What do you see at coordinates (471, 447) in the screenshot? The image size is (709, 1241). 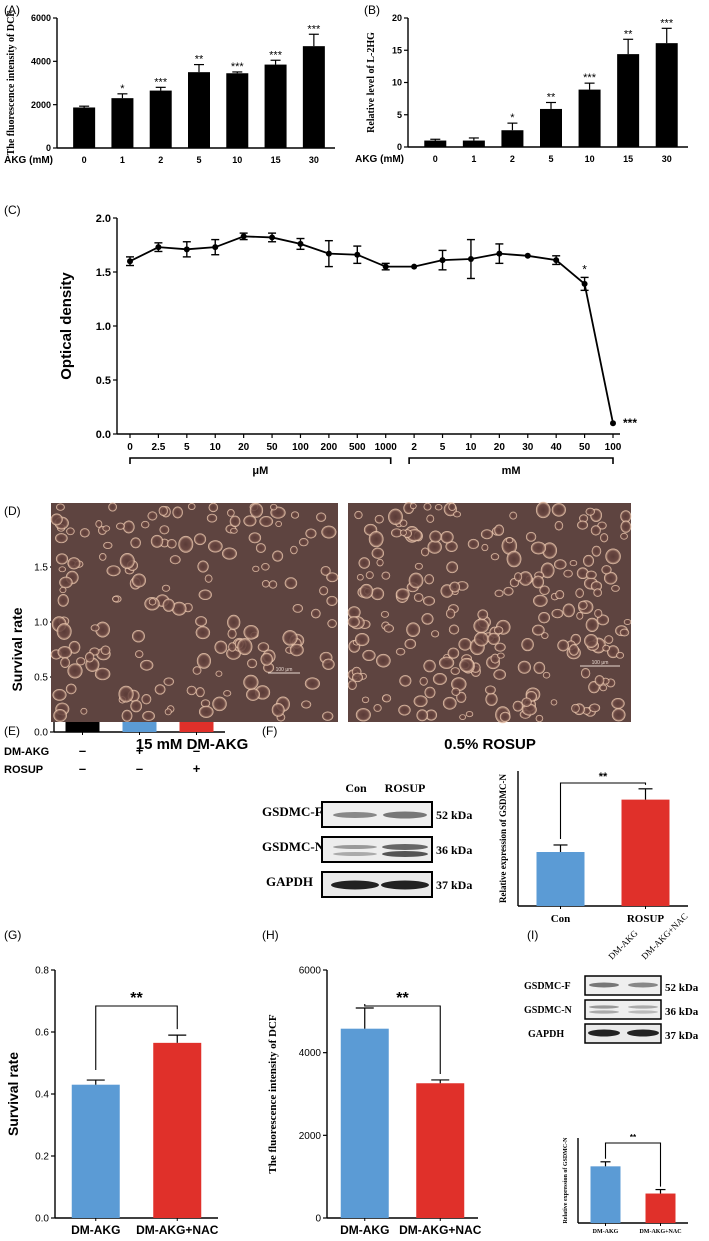 I see `x-tick-label-c: 10` at bounding box center [471, 447].